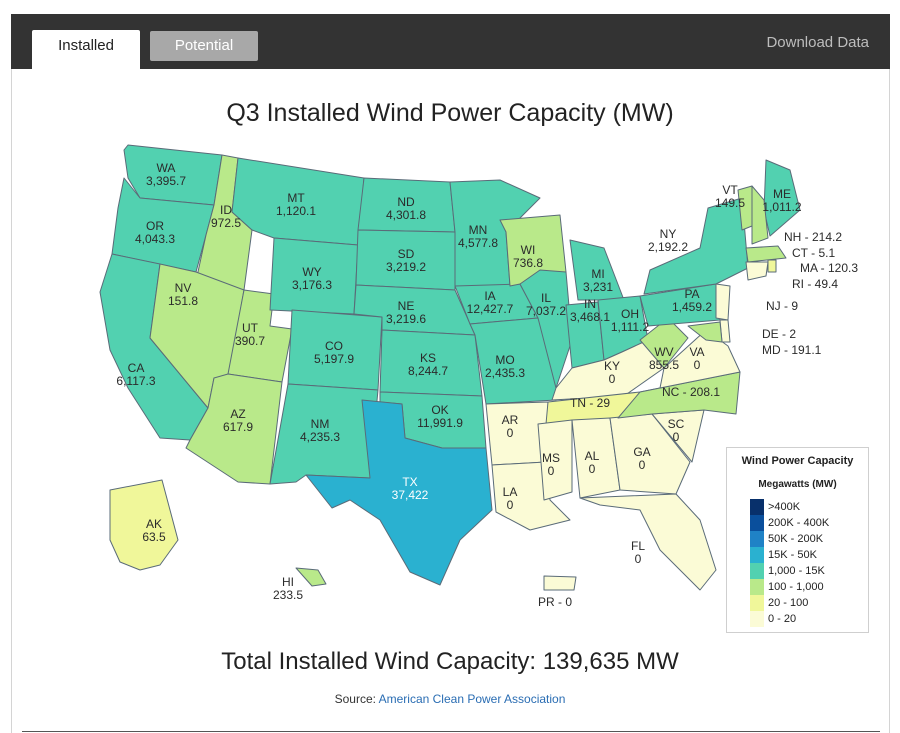 The height and width of the screenshot is (733, 900). What do you see at coordinates (696, 246) in the screenshot?
I see `state-ny` at bounding box center [696, 246].